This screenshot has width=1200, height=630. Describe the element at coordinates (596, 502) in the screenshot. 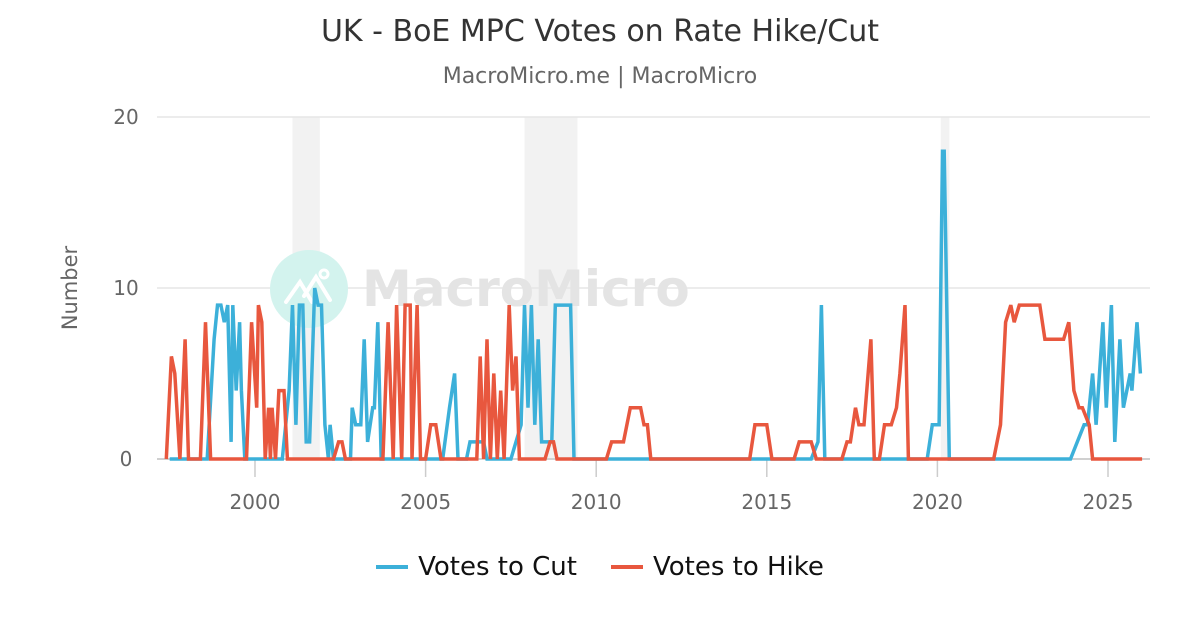

I see `x-tick-label: 2010` at that location.